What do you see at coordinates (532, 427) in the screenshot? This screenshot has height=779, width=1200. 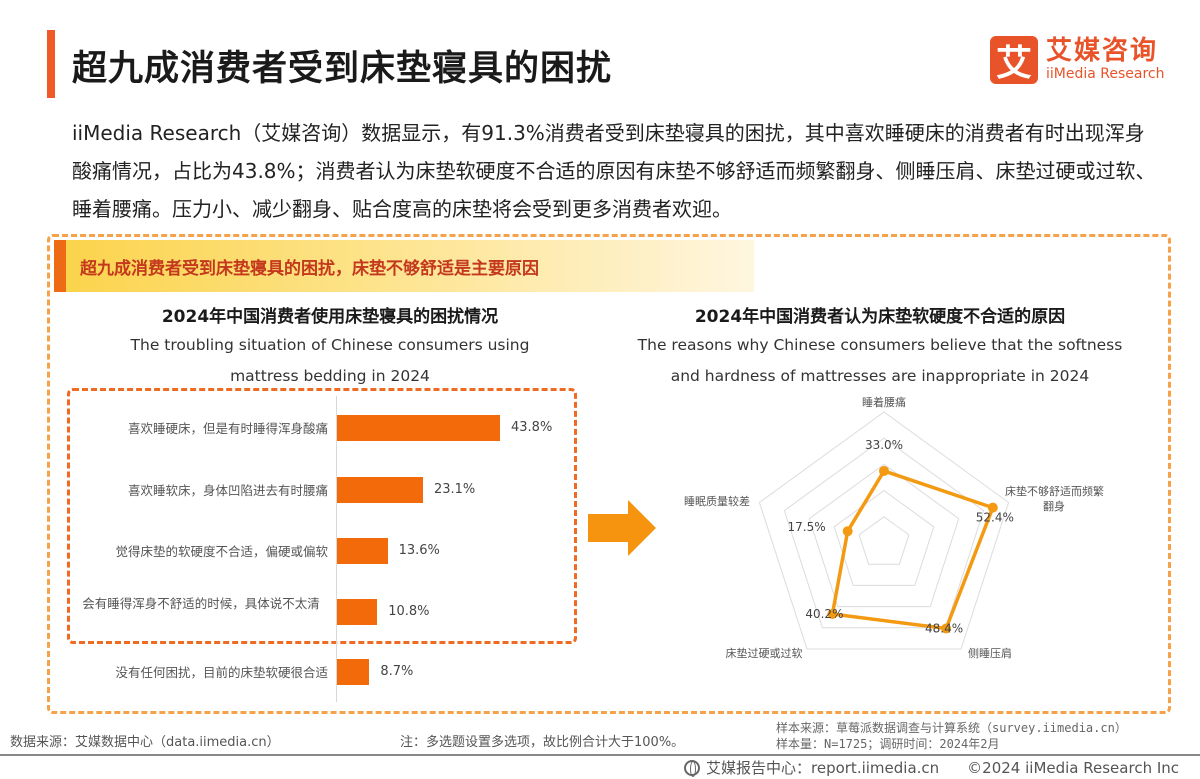 I see `bar-value-label: 43.8%` at bounding box center [532, 427].